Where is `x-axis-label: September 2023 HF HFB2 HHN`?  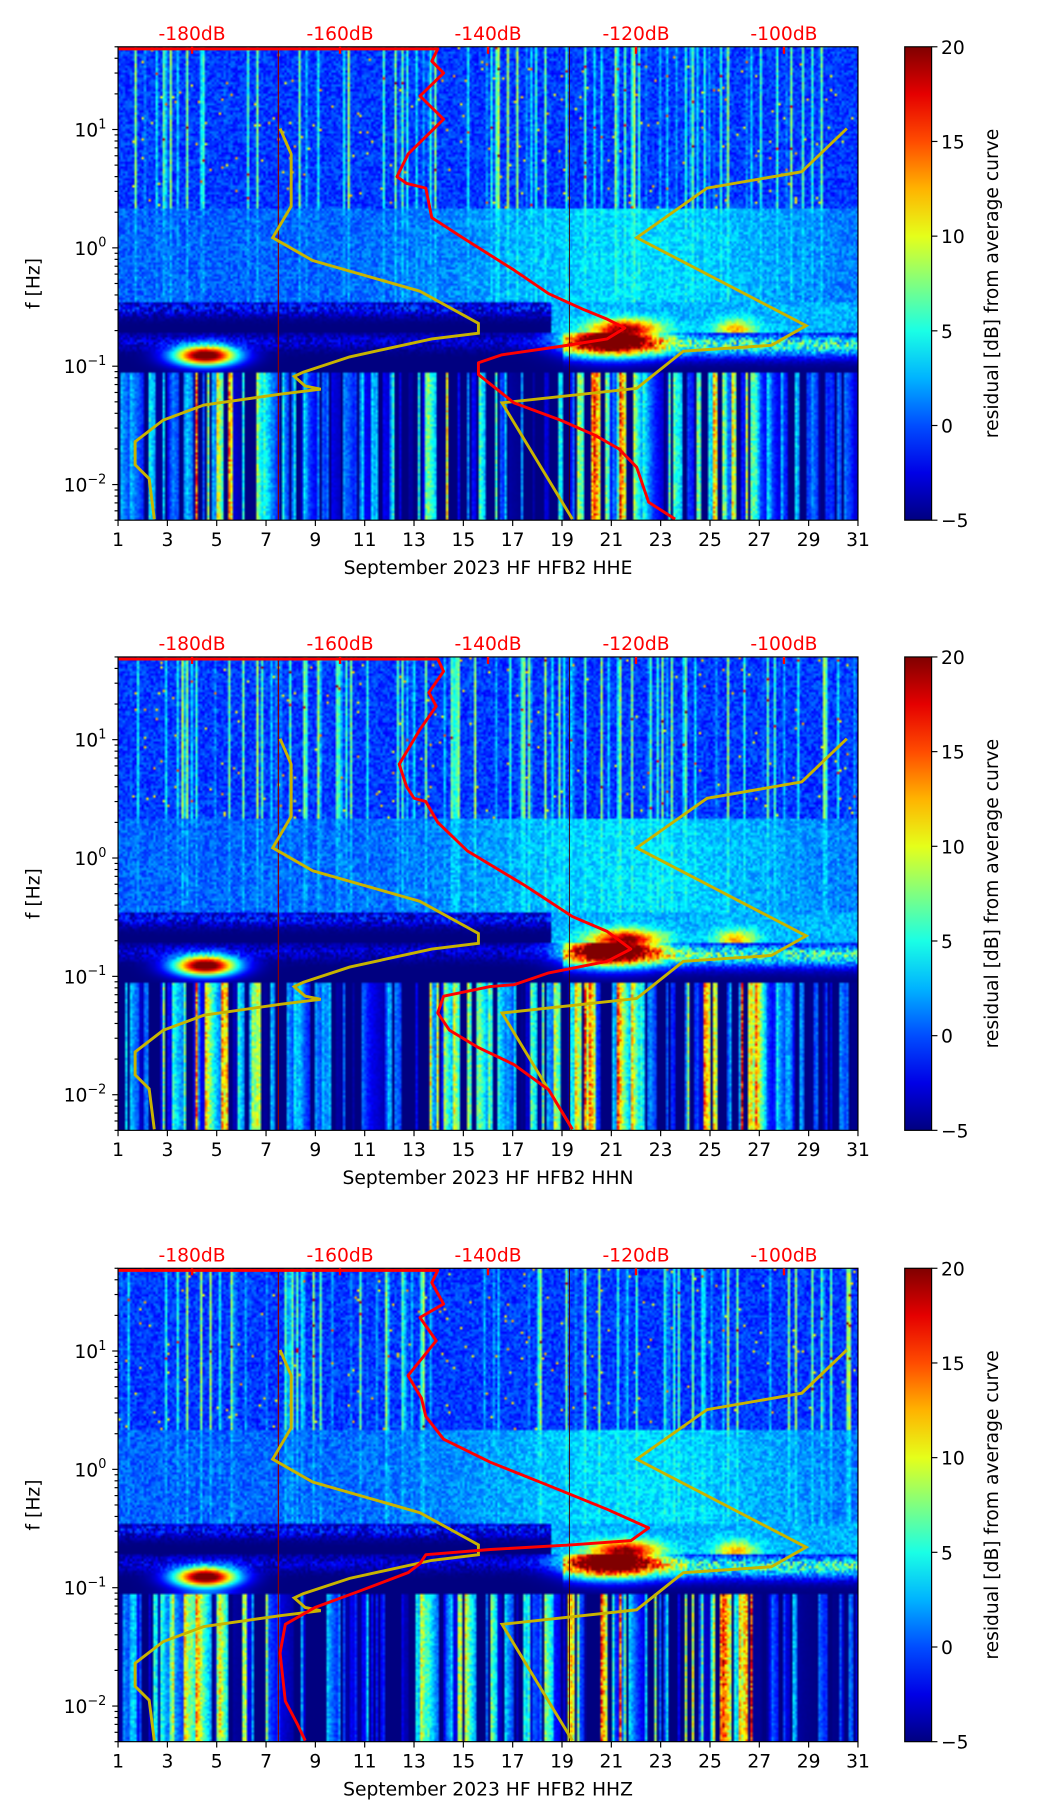 x-axis-label: September 2023 HF HFB2 HHN is located at coordinates (488, 1178).